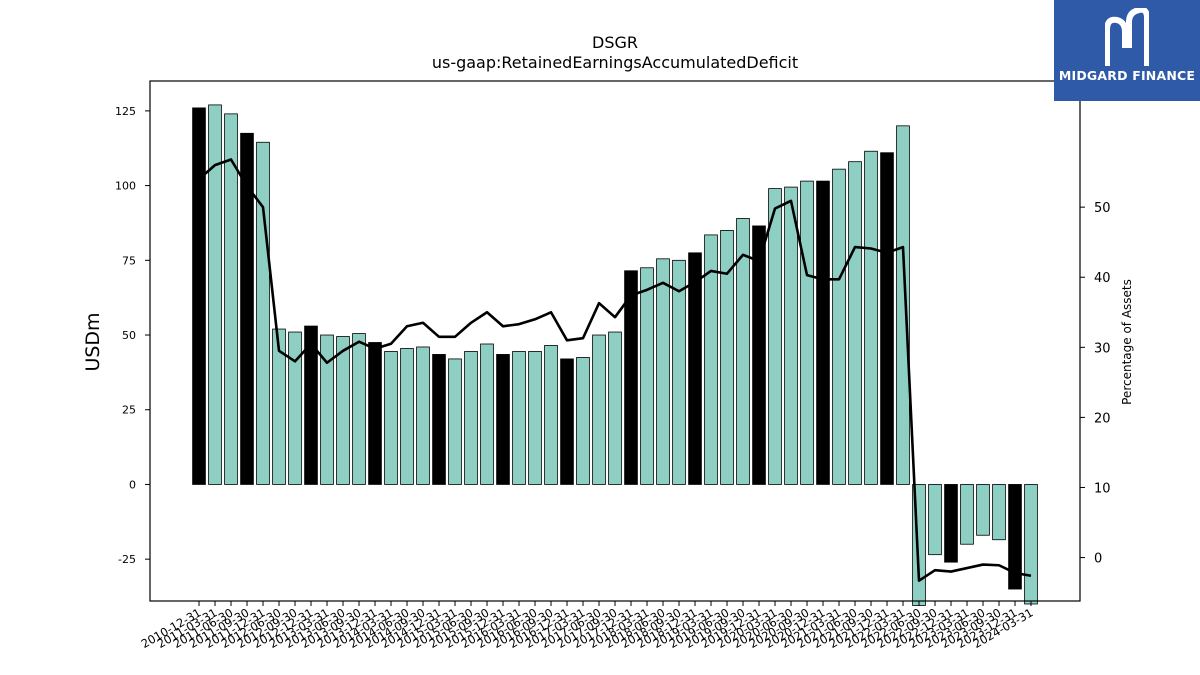 This screenshot has width=1200, height=675. Describe the element at coordinates (127, 559) in the screenshot. I see `y-tick-label-0: -25` at that location.